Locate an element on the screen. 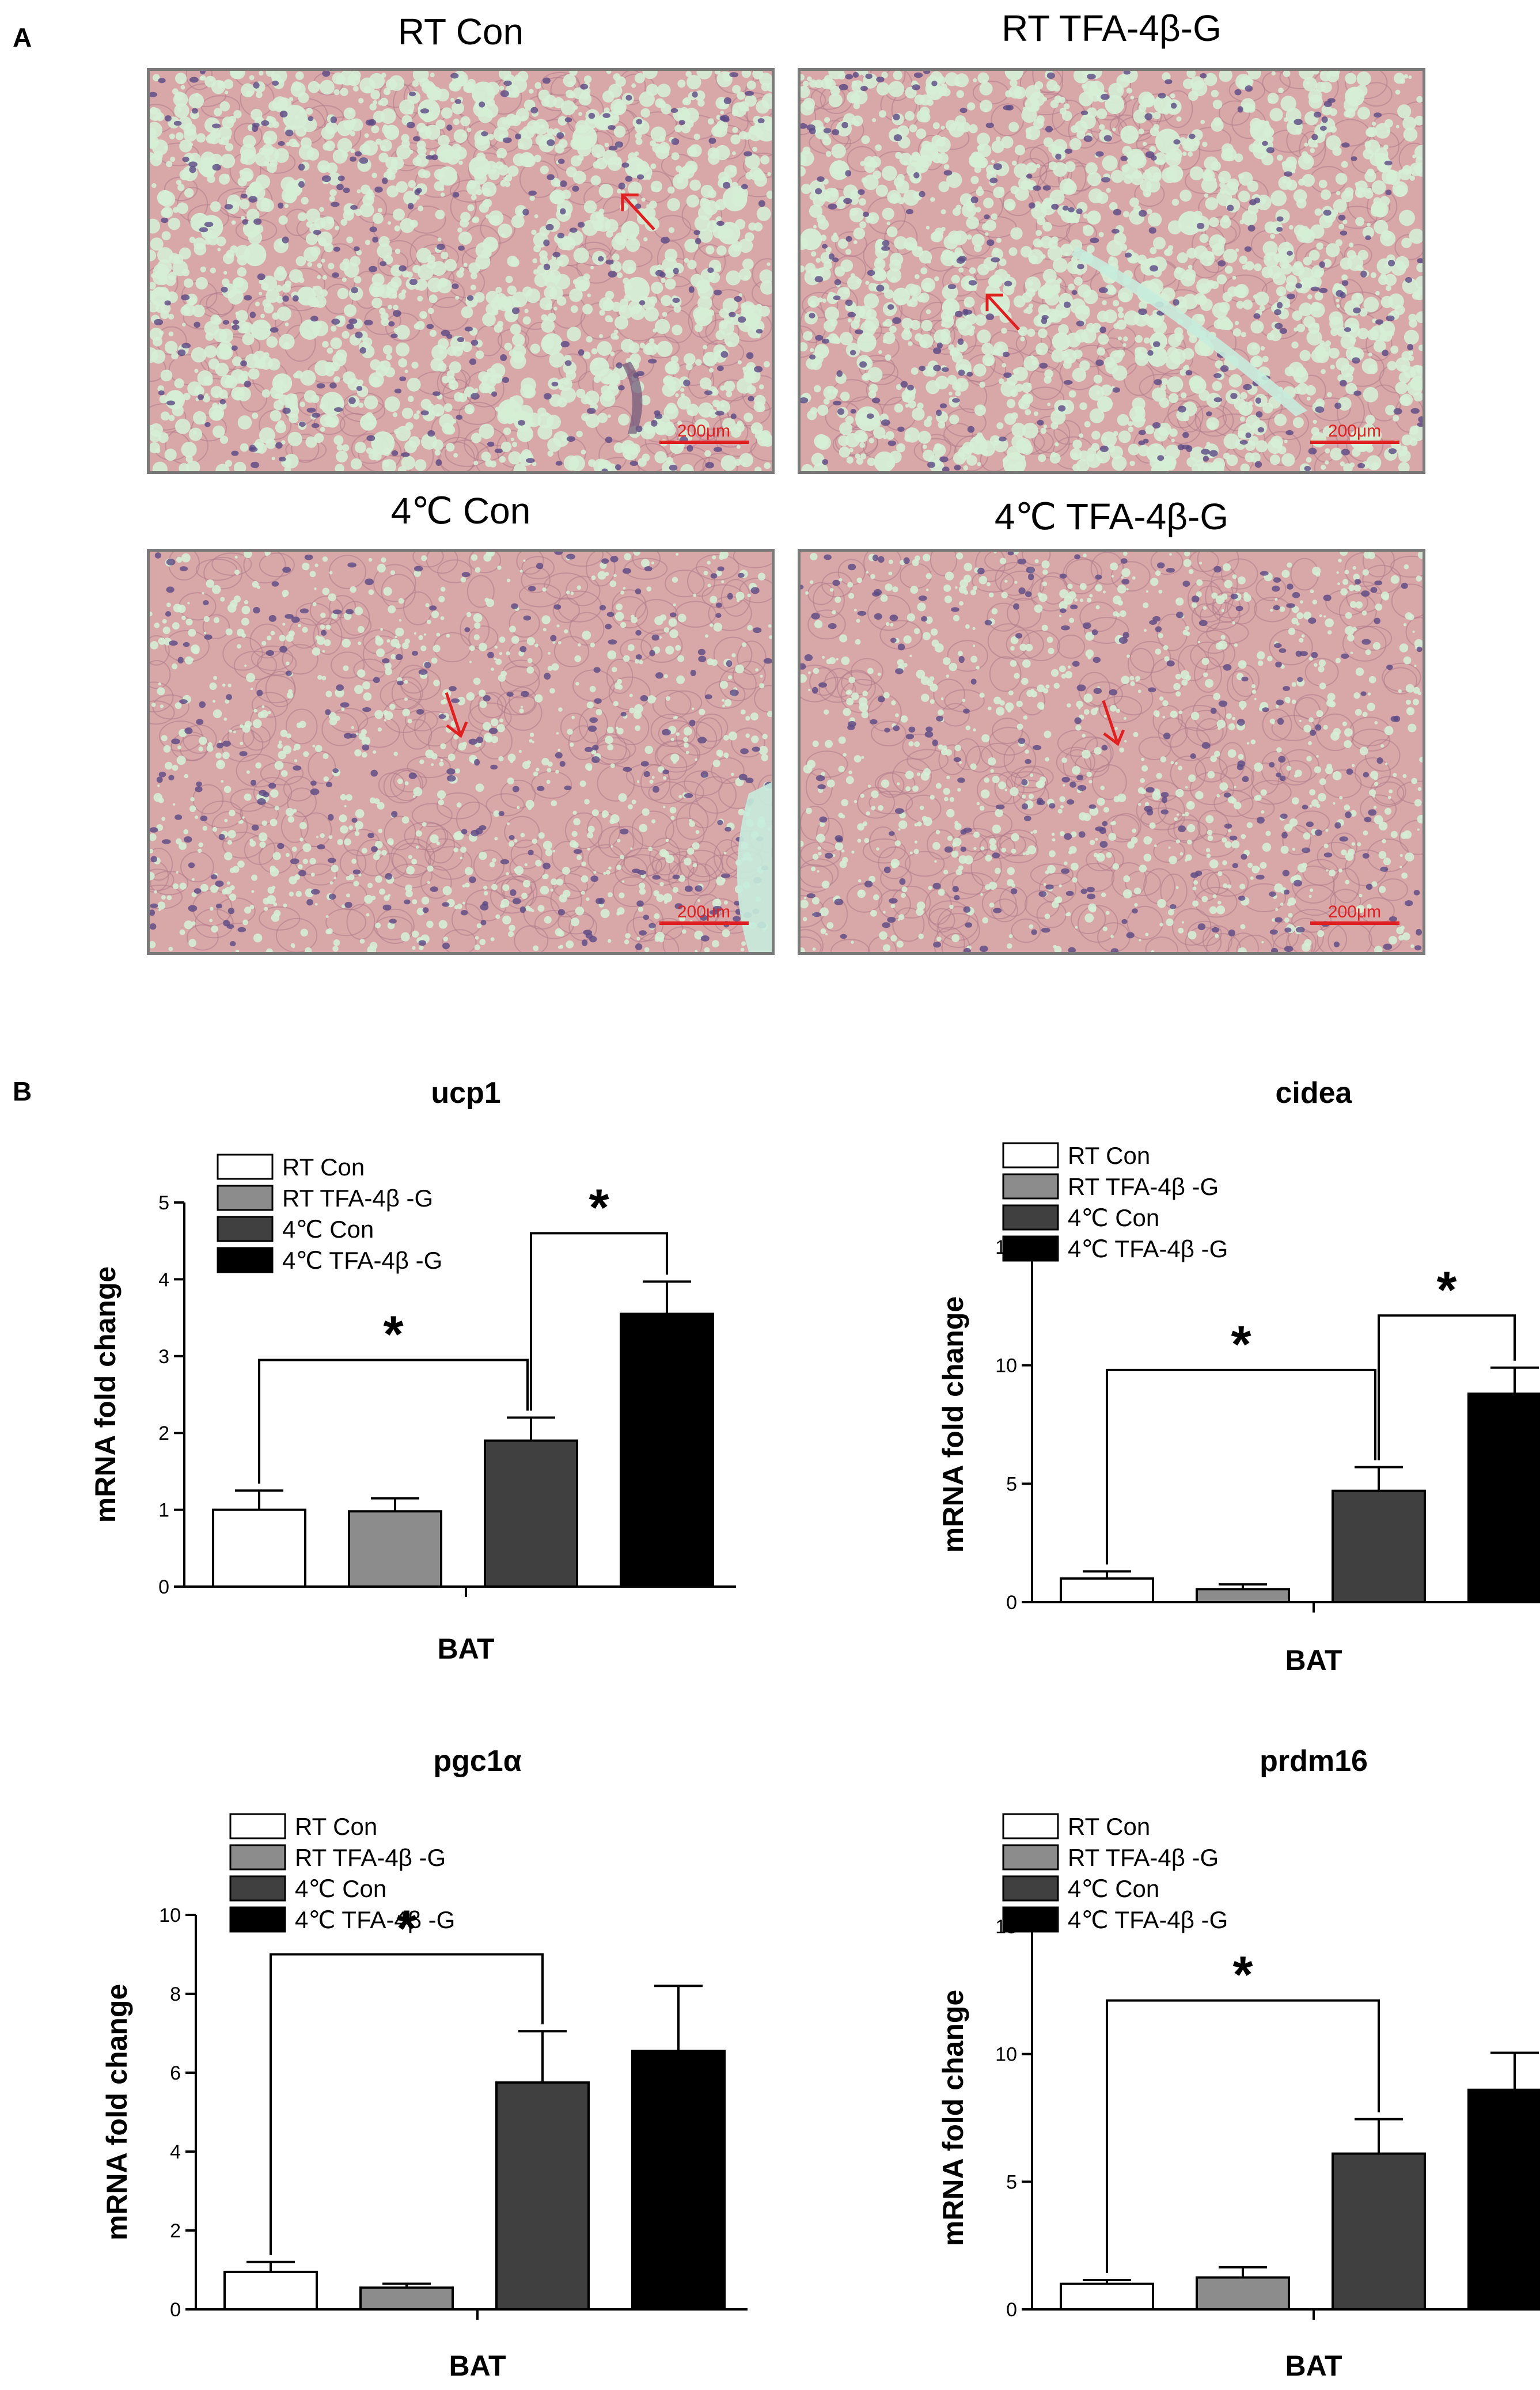 This screenshot has width=1540, height=2390. micrograph-caption-rt-tfa: RT TFA-4β-G is located at coordinates (1112, 28).